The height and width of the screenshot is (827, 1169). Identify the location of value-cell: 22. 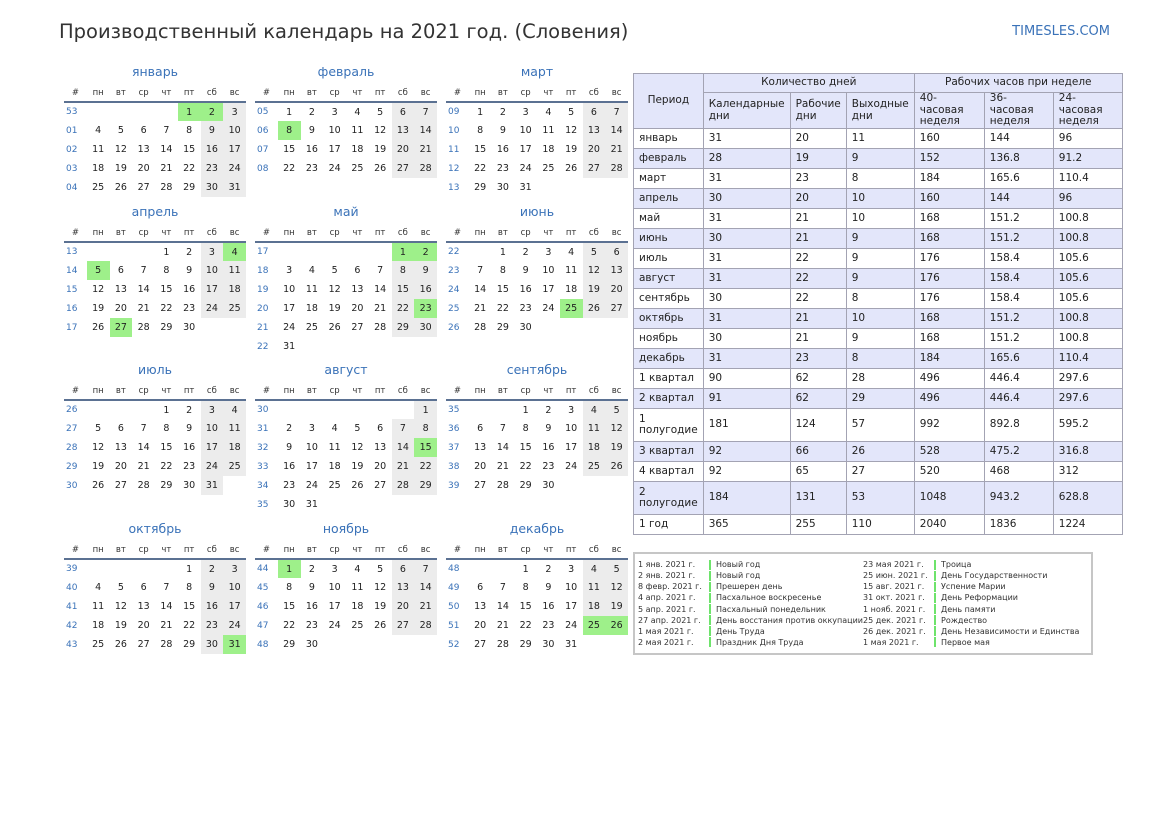
(818, 298).